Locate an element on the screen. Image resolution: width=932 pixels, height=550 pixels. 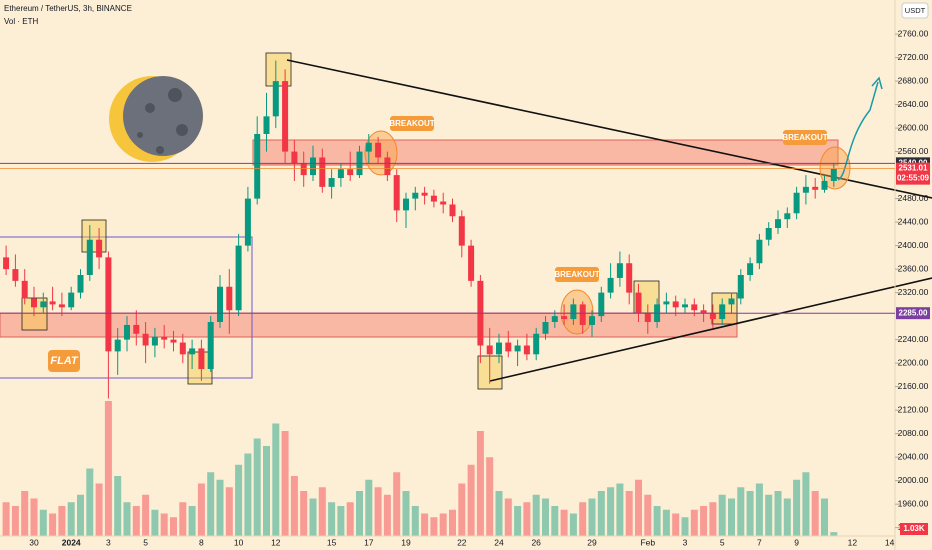
resistance-zone is located at coordinates (545, 152).